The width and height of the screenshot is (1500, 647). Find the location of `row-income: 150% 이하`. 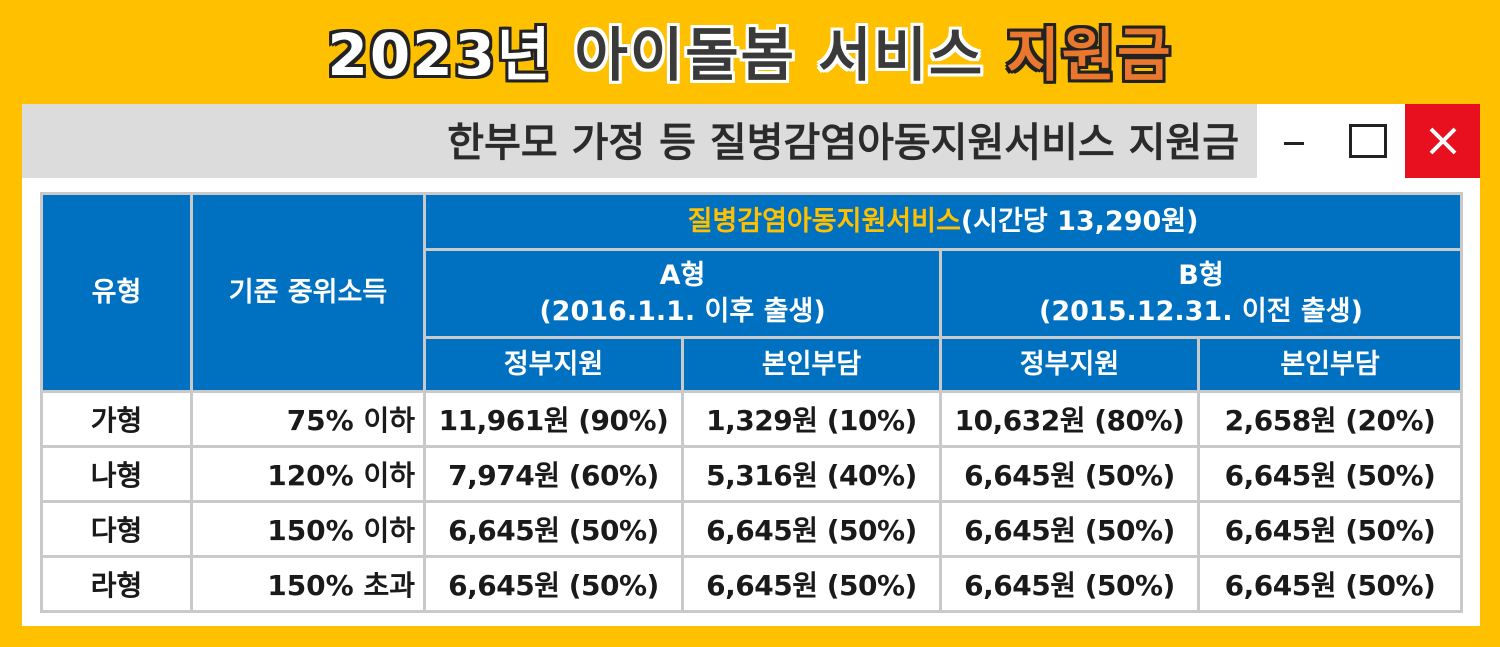

row-income: 150% 이하 is located at coordinates (308, 529).